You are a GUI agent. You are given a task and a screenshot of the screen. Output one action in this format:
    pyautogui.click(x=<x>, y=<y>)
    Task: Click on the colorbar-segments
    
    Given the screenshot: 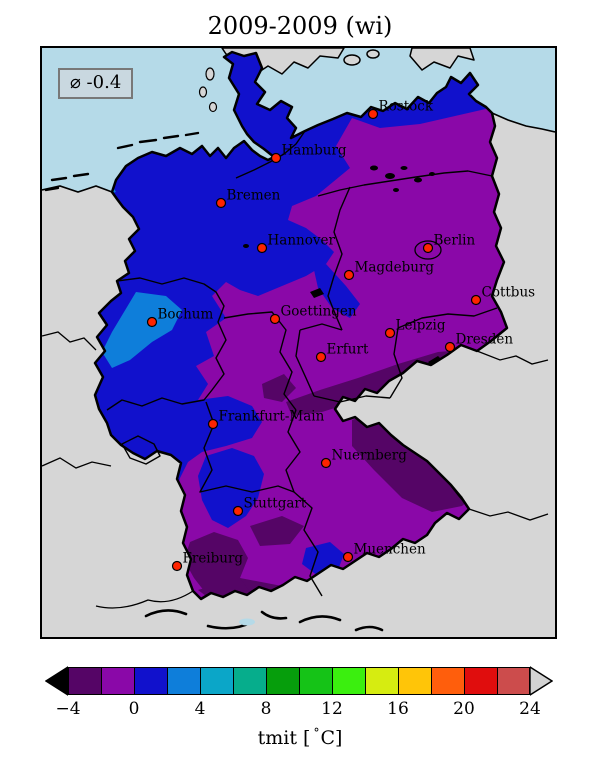 What is the action you would take?
    pyautogui.click(x=299, y=681)
    